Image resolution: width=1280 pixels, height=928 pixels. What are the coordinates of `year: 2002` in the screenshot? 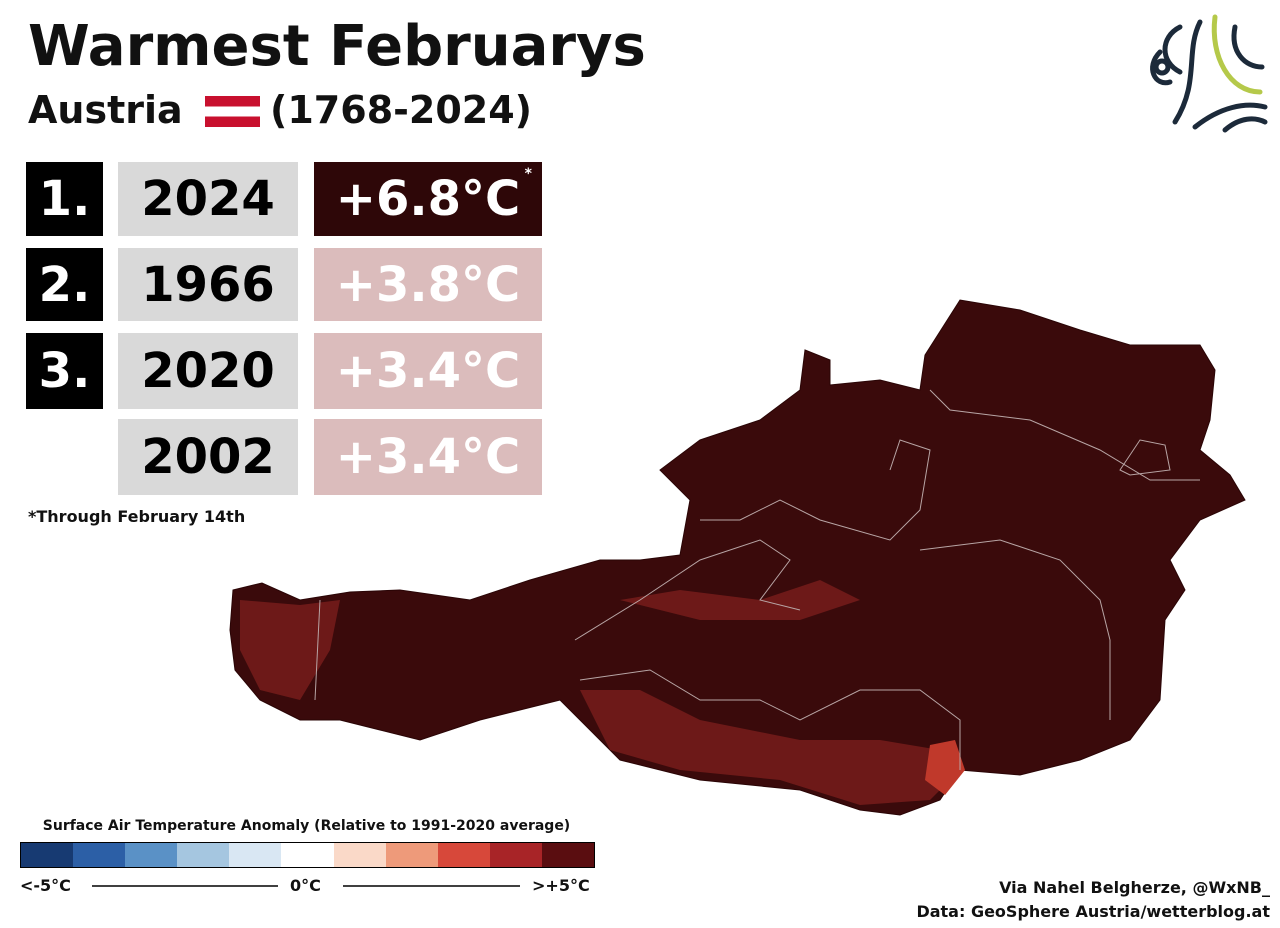 It's located at (208, 457).